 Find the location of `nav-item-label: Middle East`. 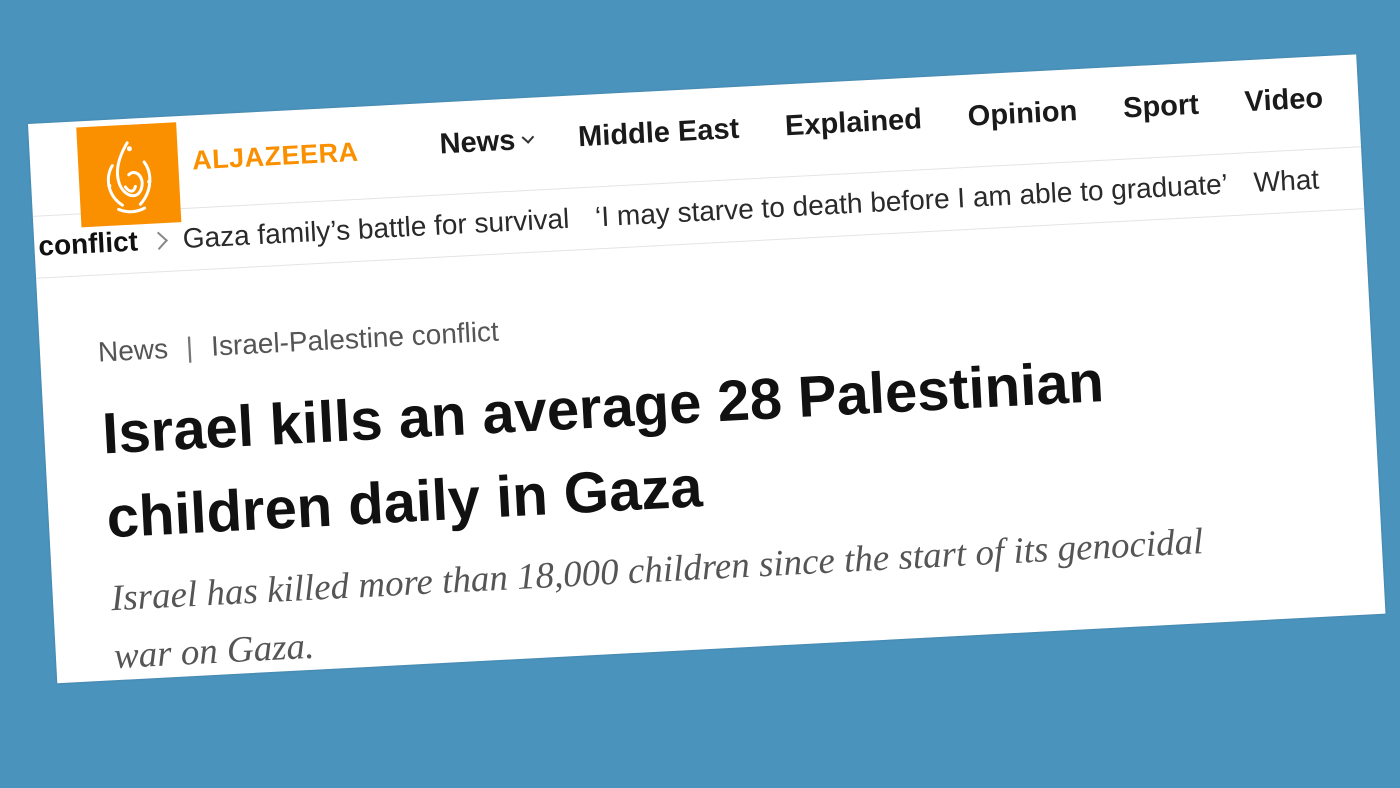

nav-item-label: Middle East is located at coordinates (658, 133).